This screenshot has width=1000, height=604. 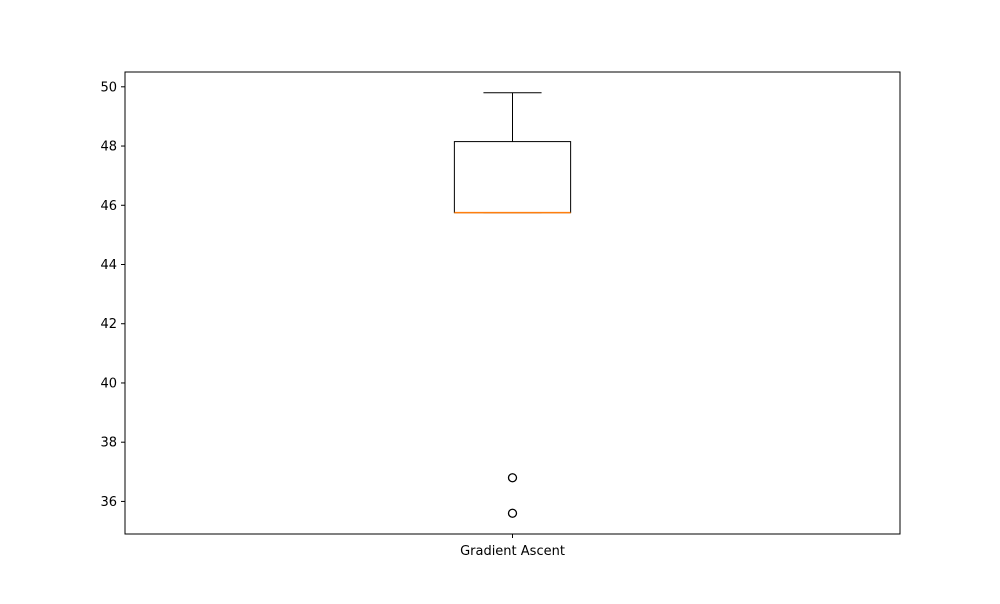 I want to click on y-tick-label-42: 42, so click(x=108, y=324).